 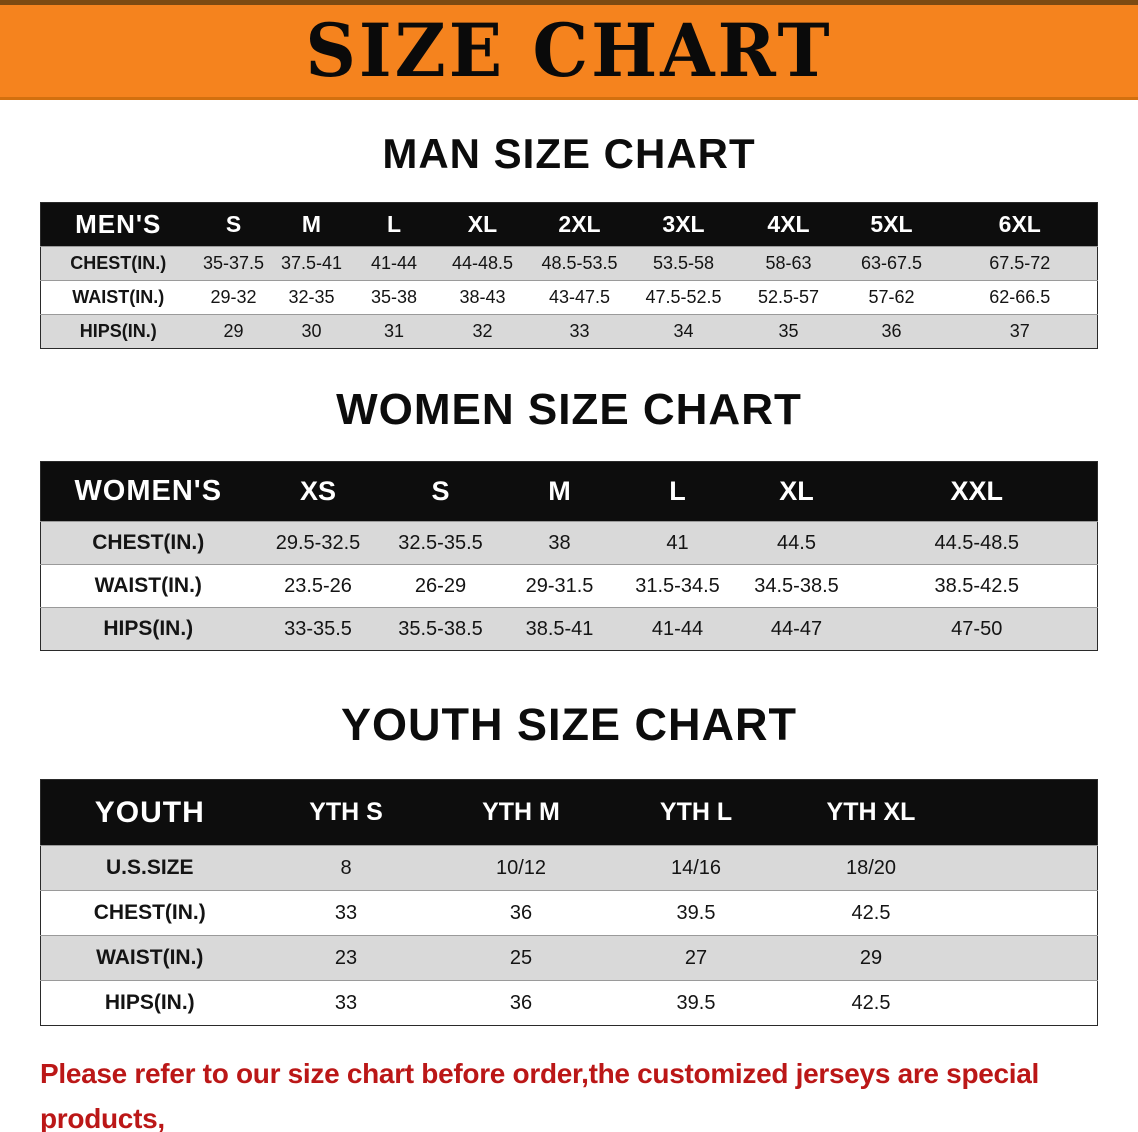 I want to click on size-value-cell: 34.5-38.5, so click(x=796, y=586).